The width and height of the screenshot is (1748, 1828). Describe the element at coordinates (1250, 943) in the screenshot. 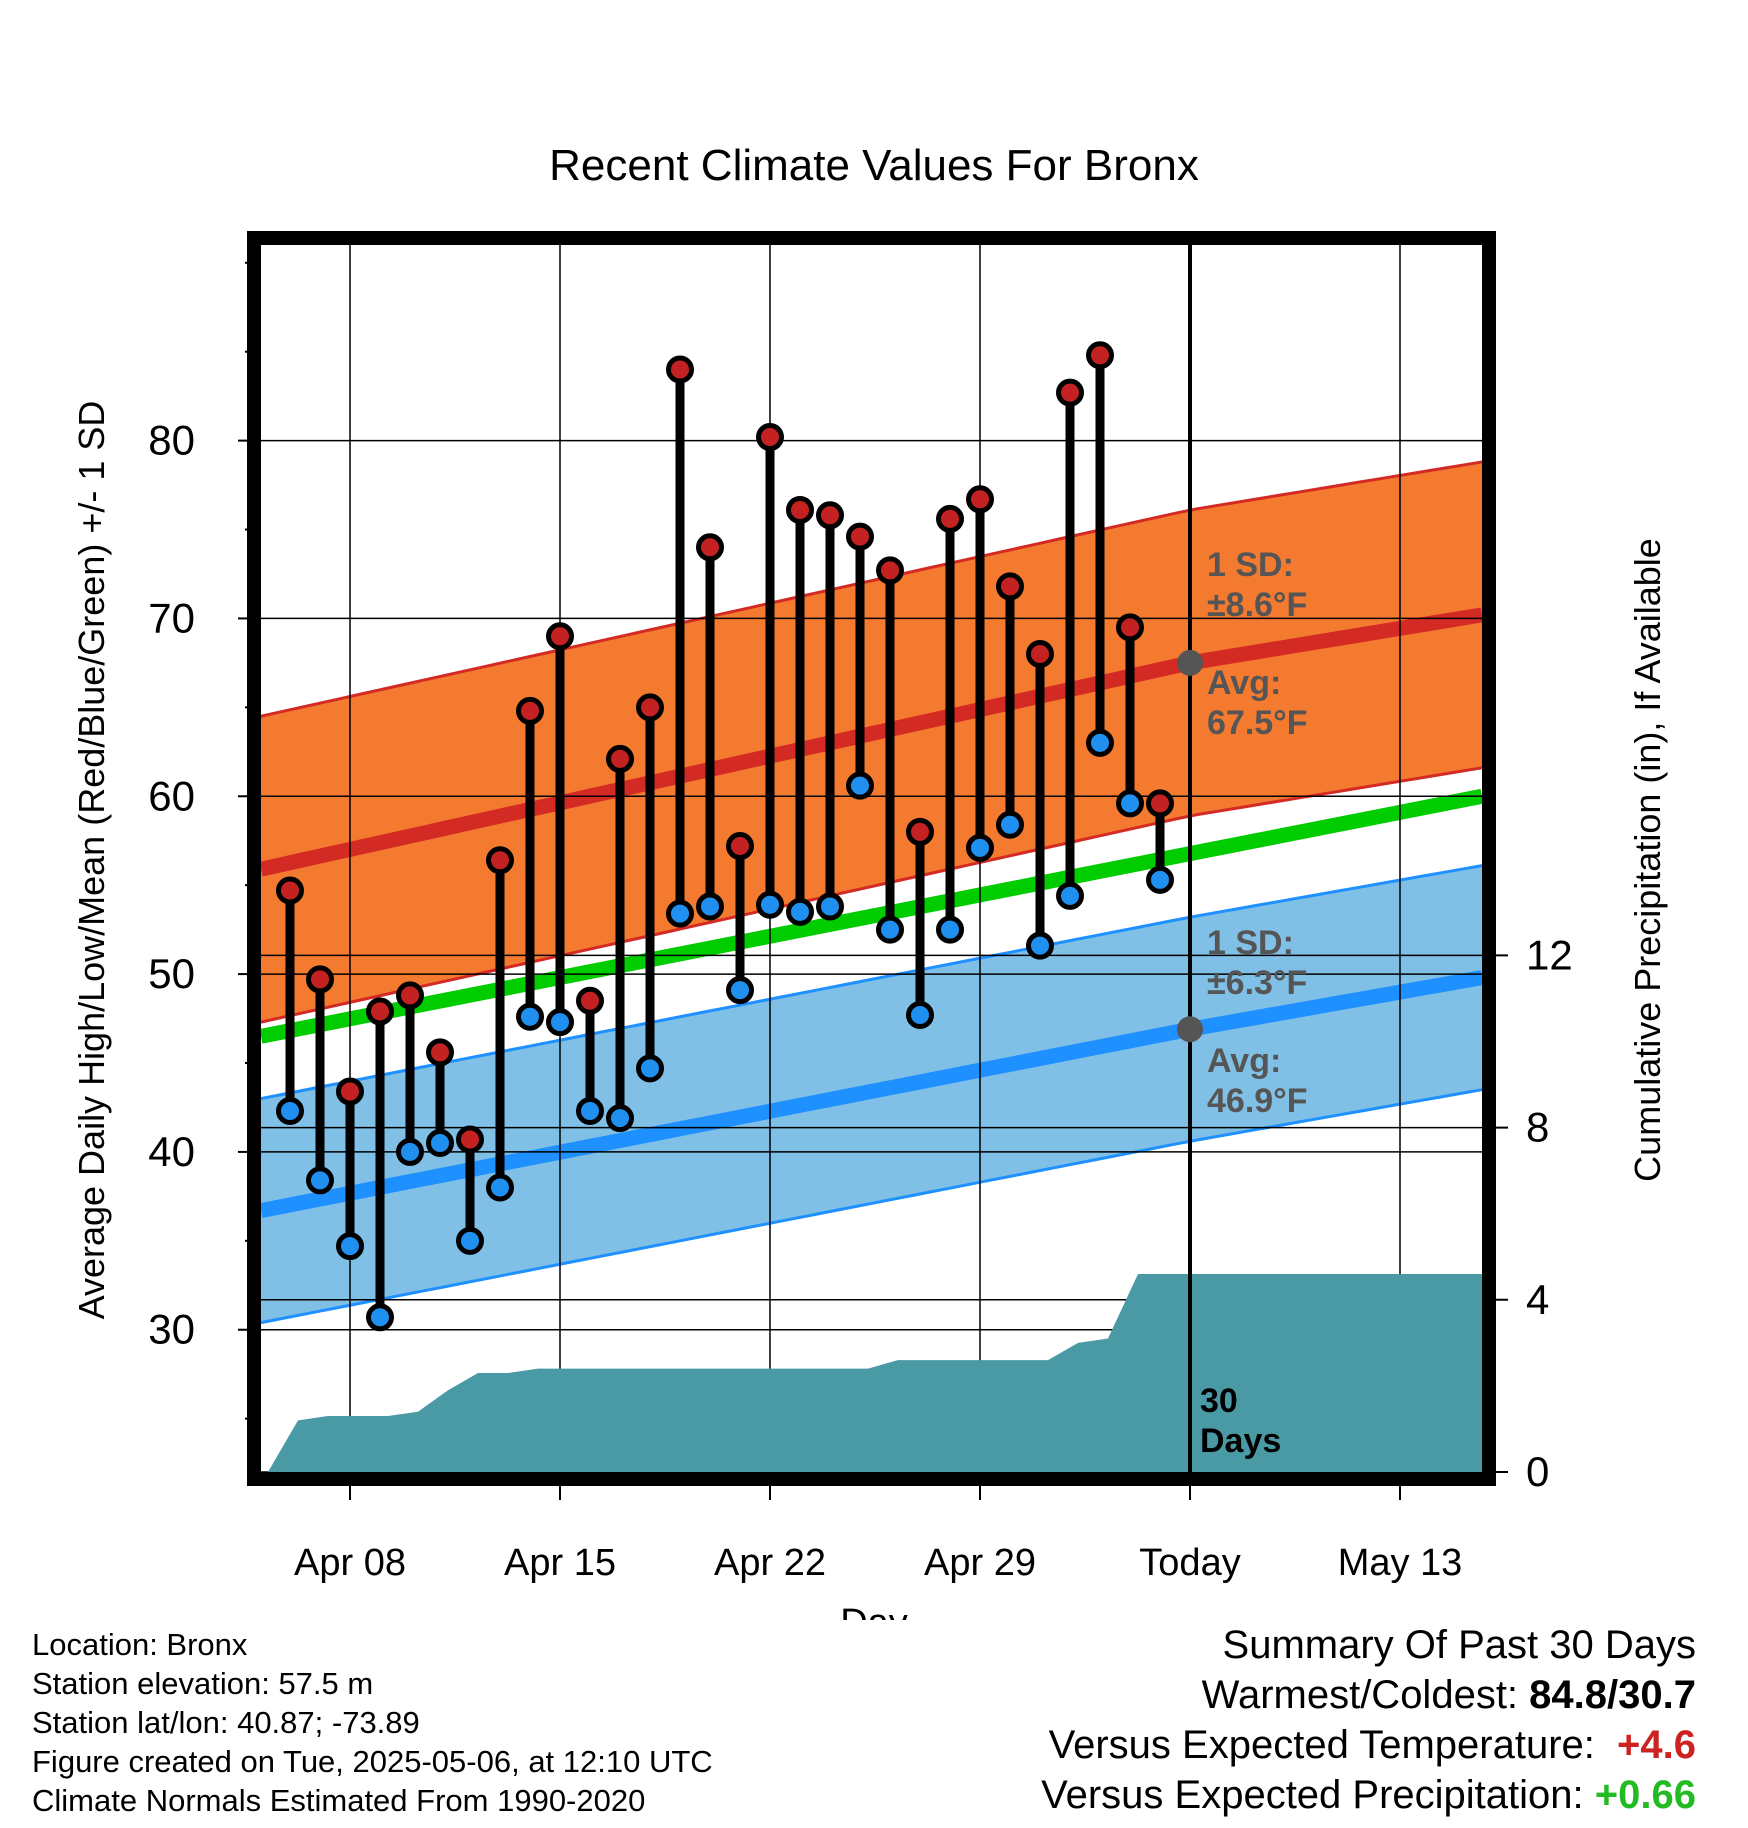

I see `low-note-sd-label: 1 SD:` at that location.